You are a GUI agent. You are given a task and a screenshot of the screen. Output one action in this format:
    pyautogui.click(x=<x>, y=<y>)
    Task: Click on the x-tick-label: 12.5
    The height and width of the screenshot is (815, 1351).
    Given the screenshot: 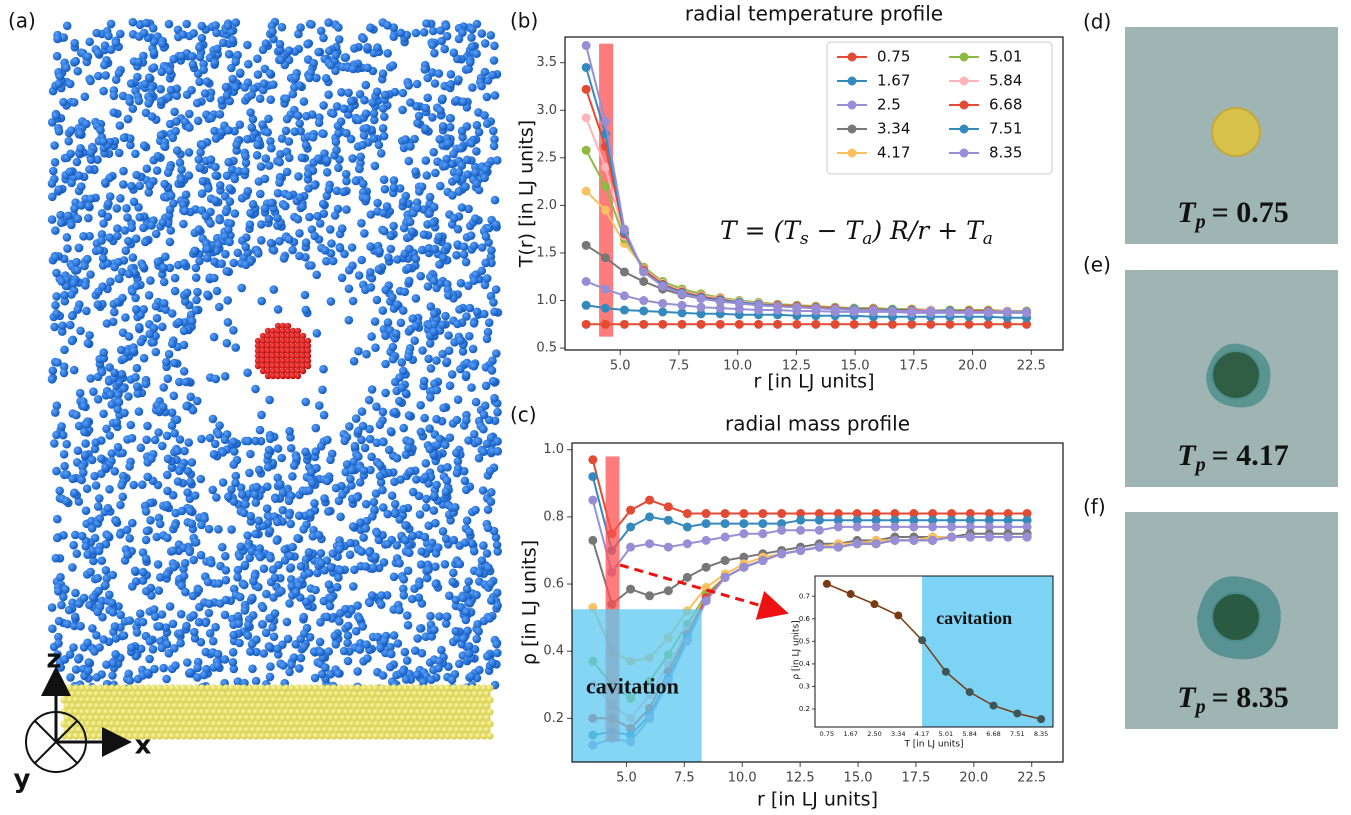 What is the action you would take?
    pyautogui.click(x=800, y=778)
    